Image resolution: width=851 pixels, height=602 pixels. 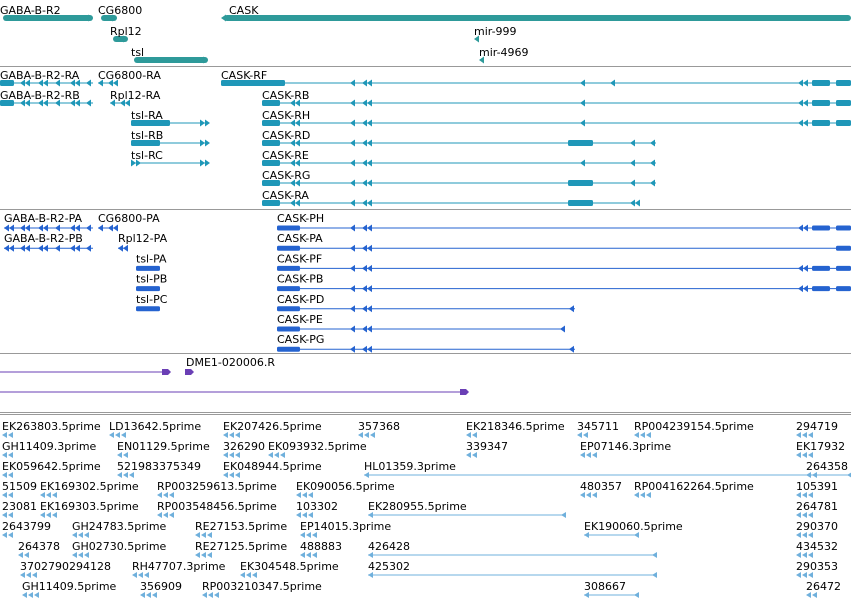 What do you see at coordinates (19, 509) in the screenshot?
I see `feature-23081: 23081` at bounding box center [19, 509].